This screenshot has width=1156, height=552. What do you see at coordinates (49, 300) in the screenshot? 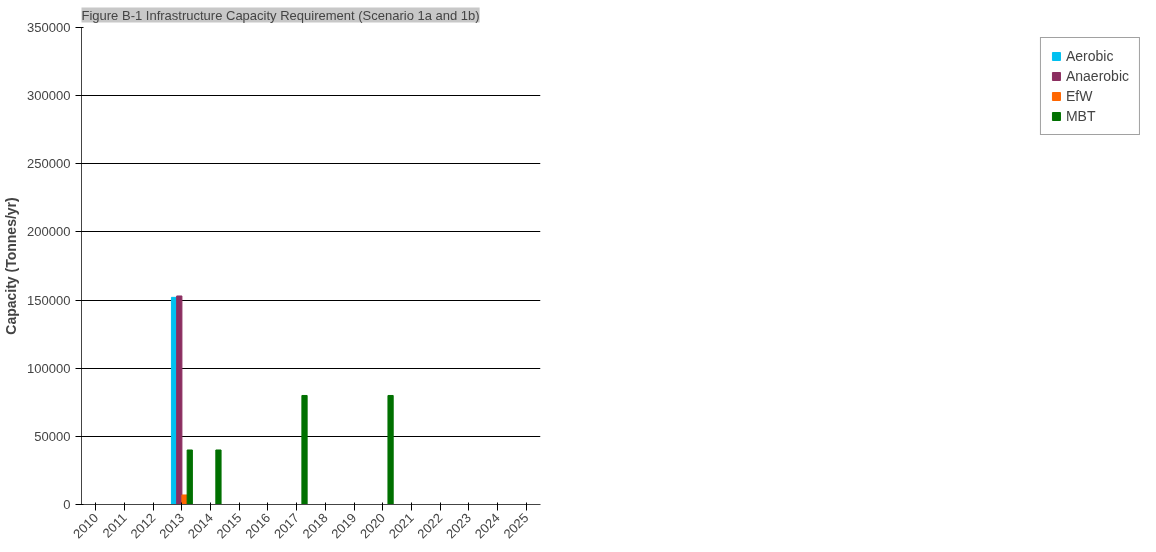
I see `y-tick-label: 150000` at bounding box center [49, 300].